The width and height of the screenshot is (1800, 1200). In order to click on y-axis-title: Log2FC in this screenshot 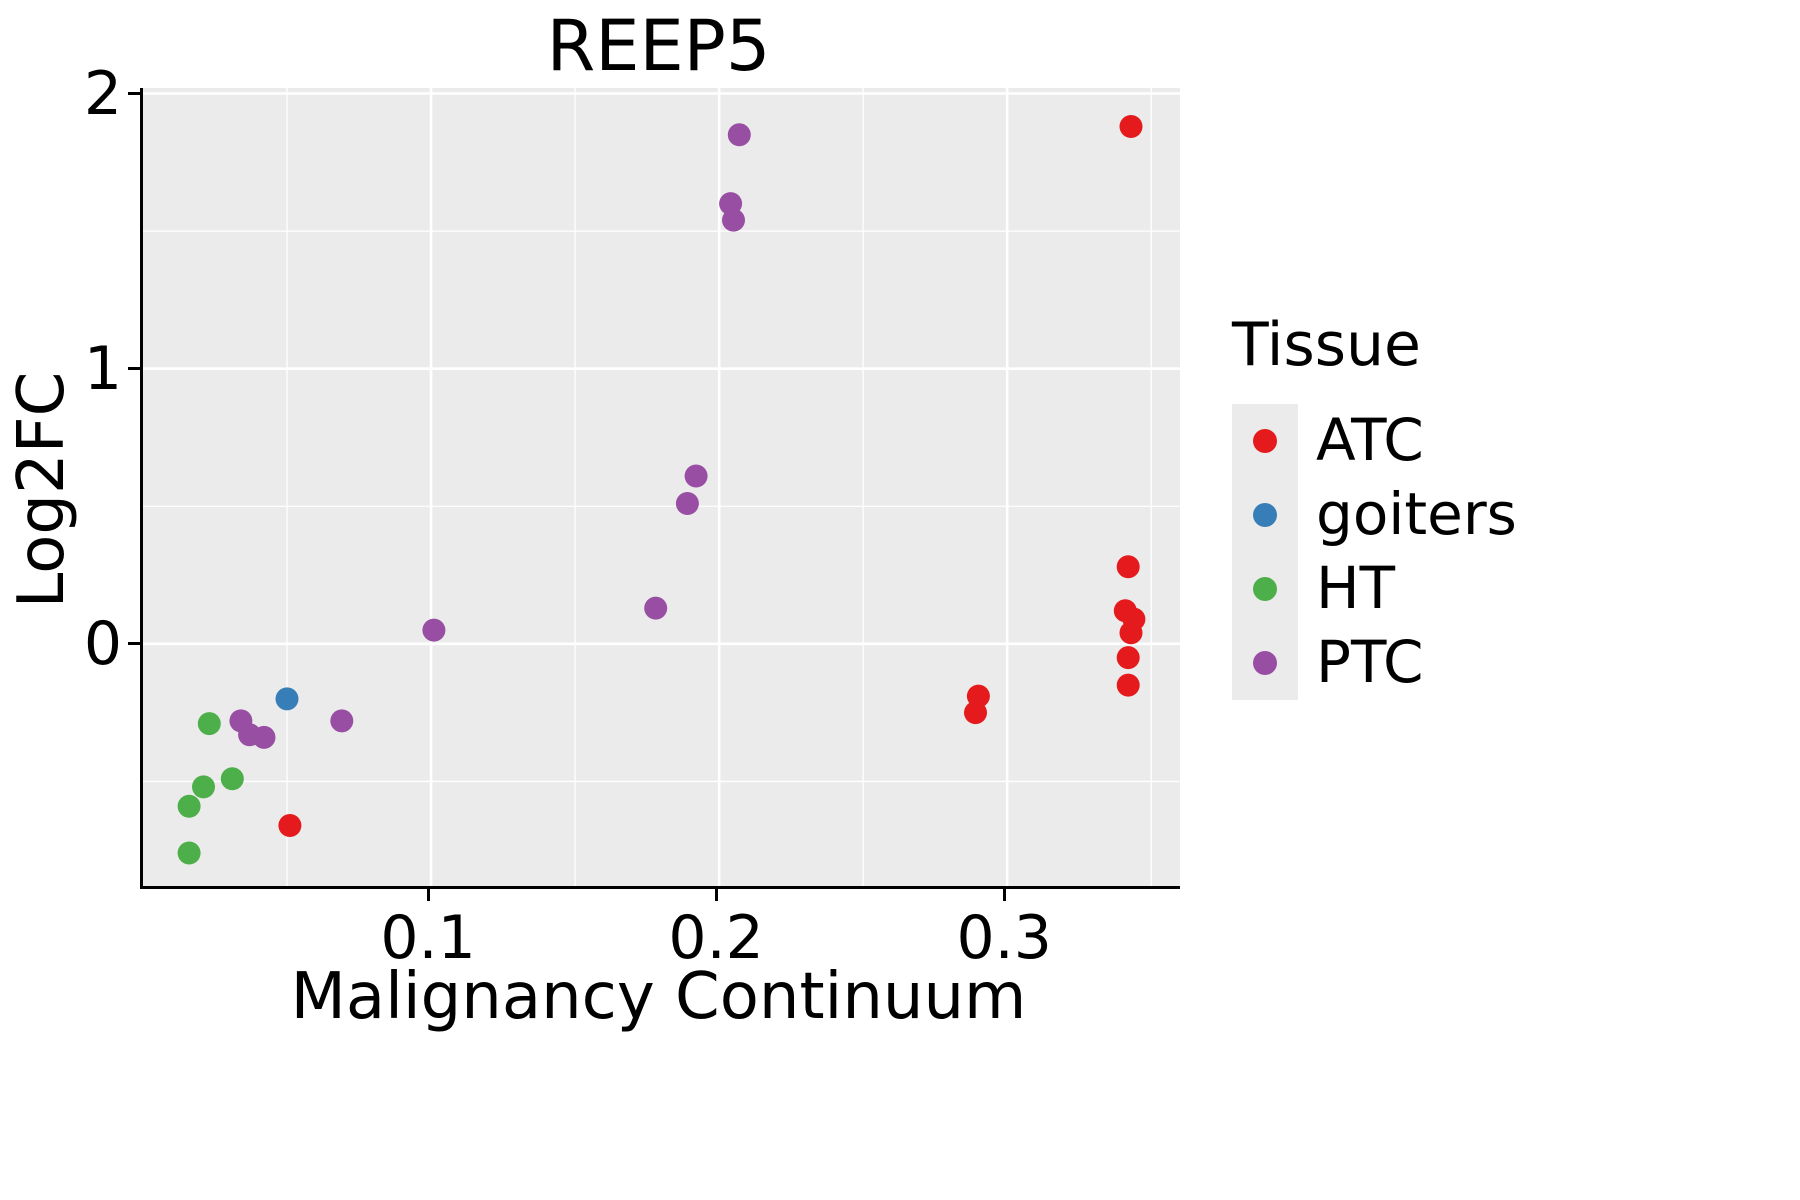, I will do `click(41, 490)`.